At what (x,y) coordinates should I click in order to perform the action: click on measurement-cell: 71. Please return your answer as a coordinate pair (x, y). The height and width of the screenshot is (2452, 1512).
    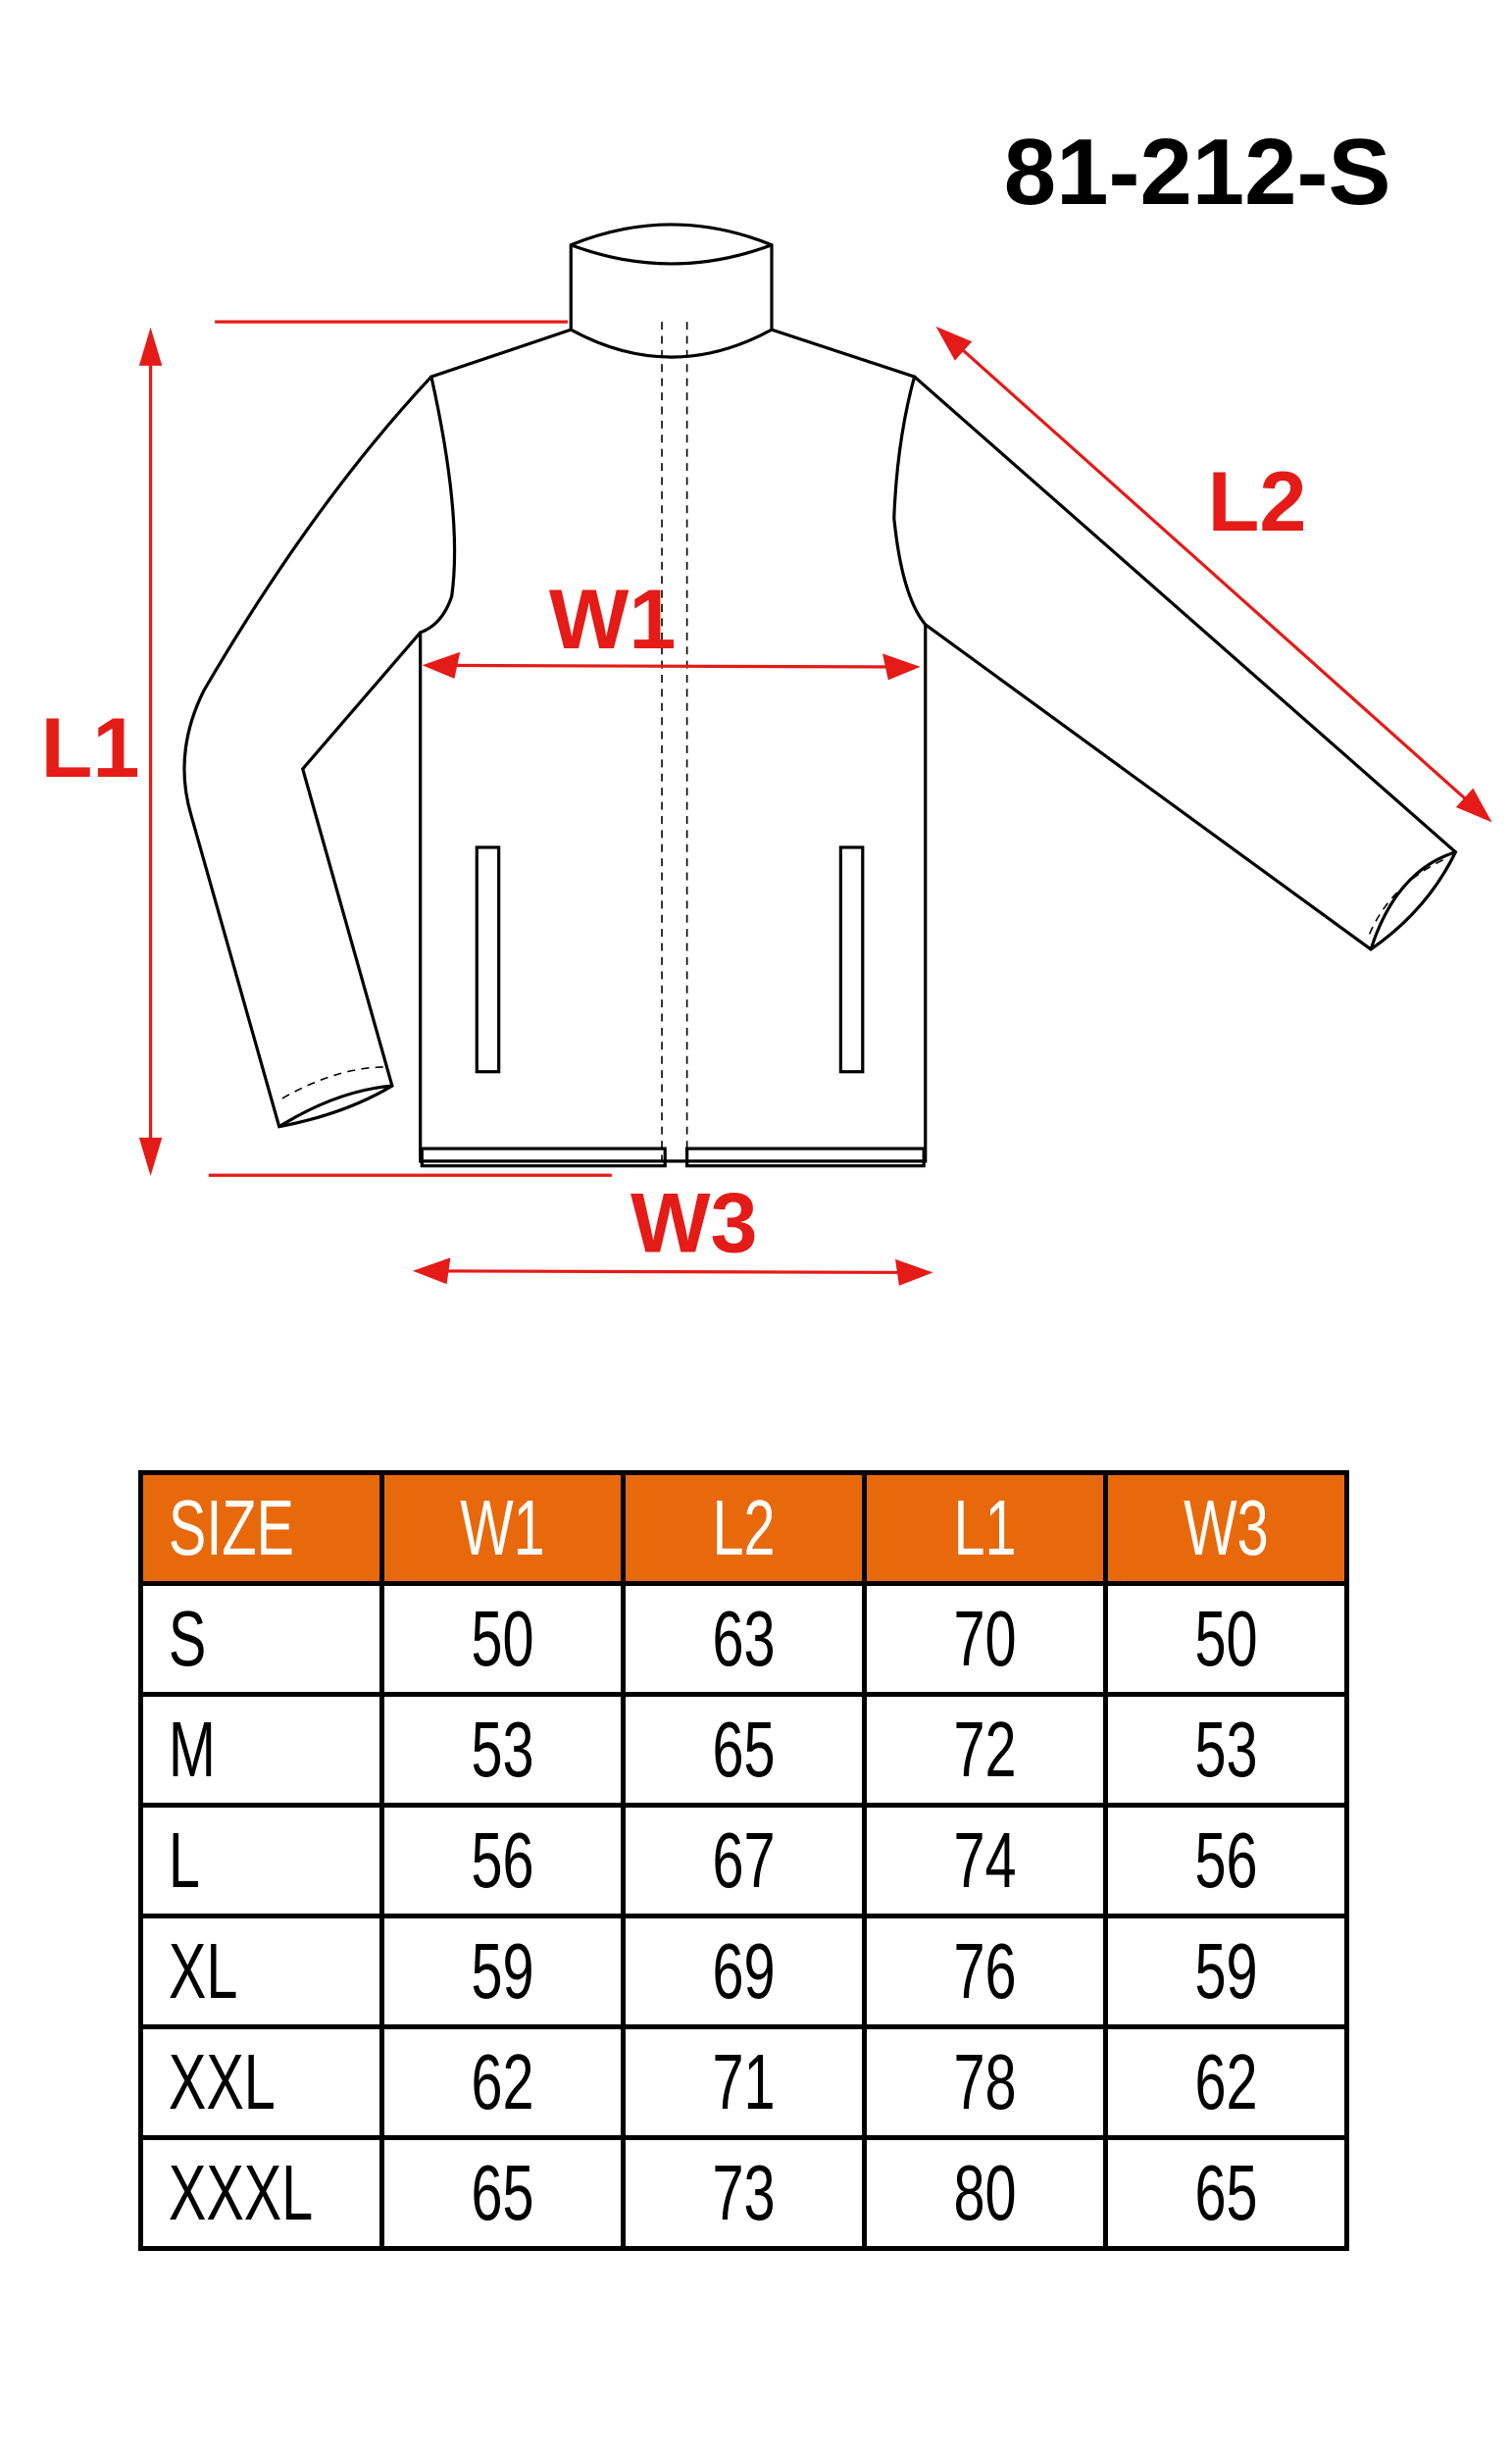
    Looking at the image, I should click on (744, 2082).